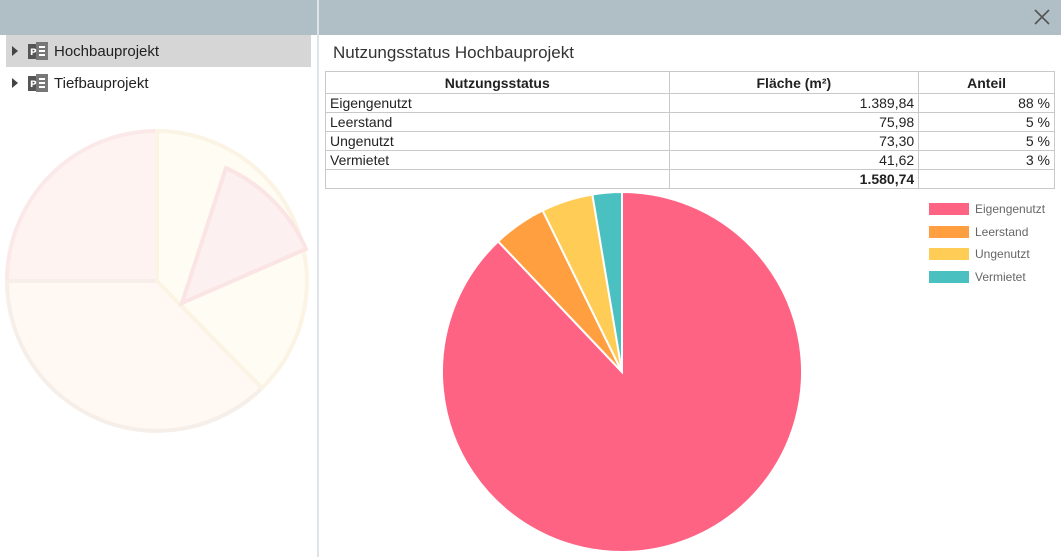 The width and height of the screenshot is (1061, 557). Describe the element at coordinates (453, 52) in the screenshot. I see `page-title: Nutzungsstatus Hochbauprojekt` at that location.